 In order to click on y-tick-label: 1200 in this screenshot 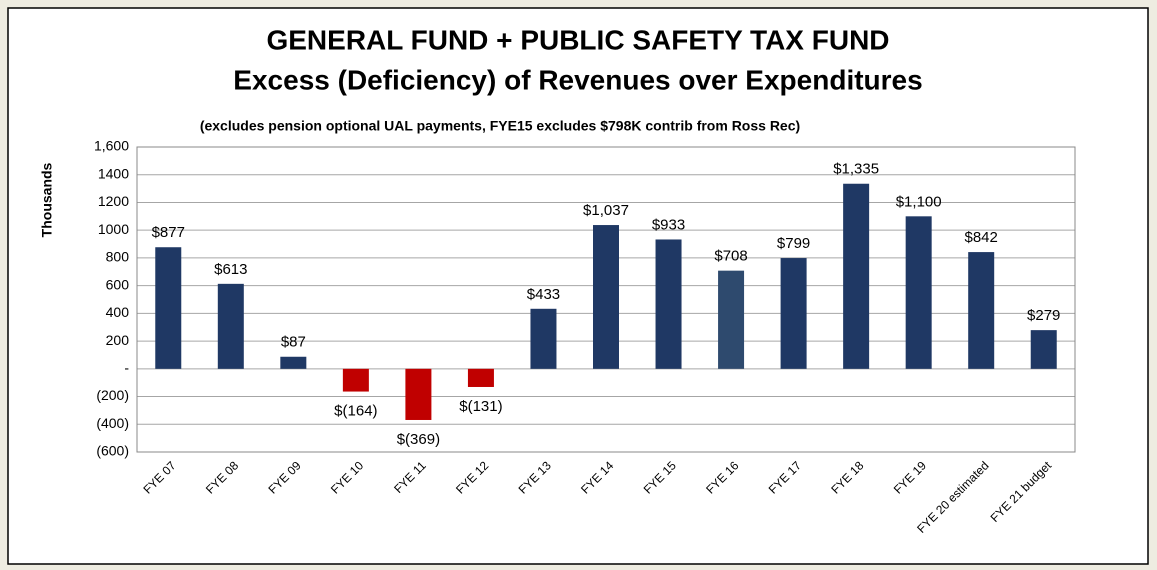, I will do `click(113, 201)`.